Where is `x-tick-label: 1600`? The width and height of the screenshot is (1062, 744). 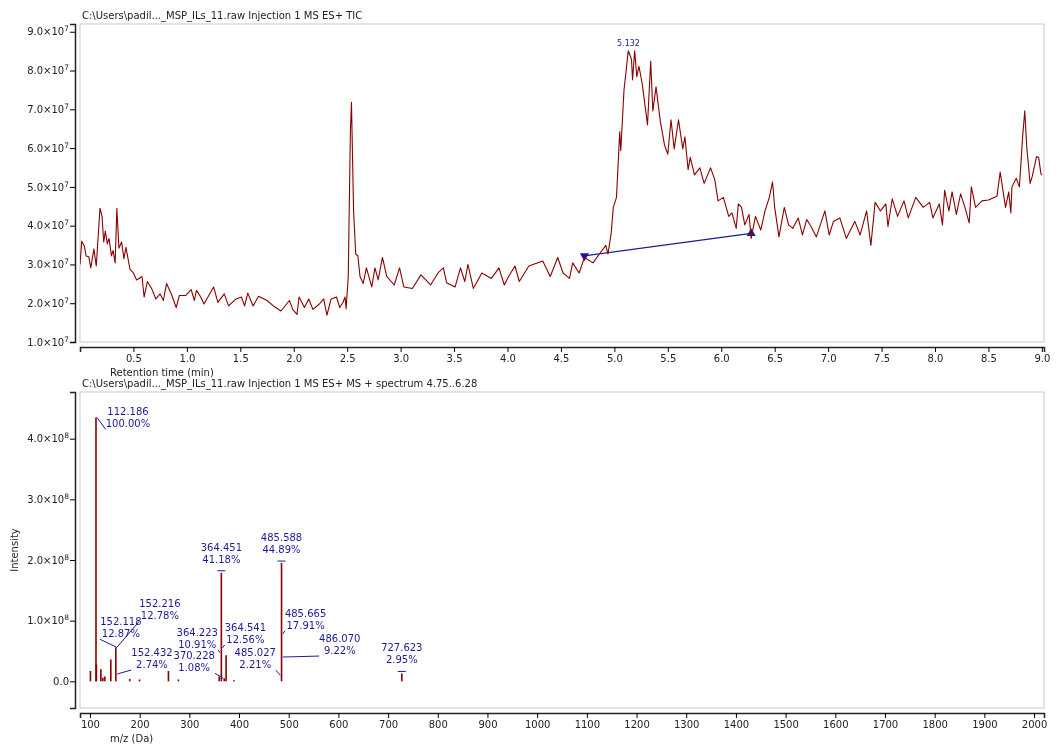
x-tick-label: 1600 is located at coordinates (836, 725).